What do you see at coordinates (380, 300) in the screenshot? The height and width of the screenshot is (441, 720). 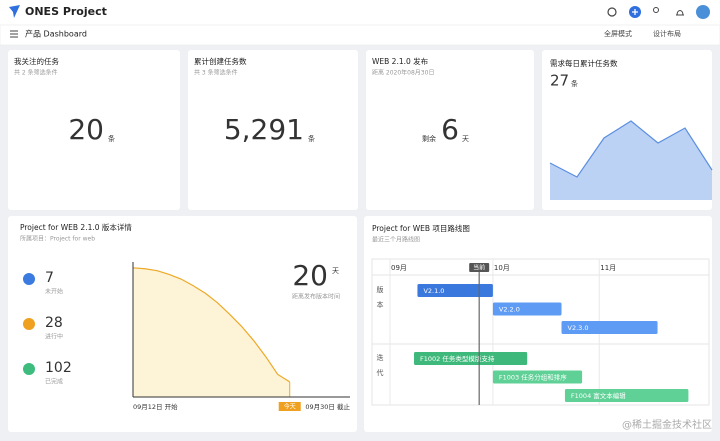 I see `group-label: 版本` at bounding box center [380, 300].